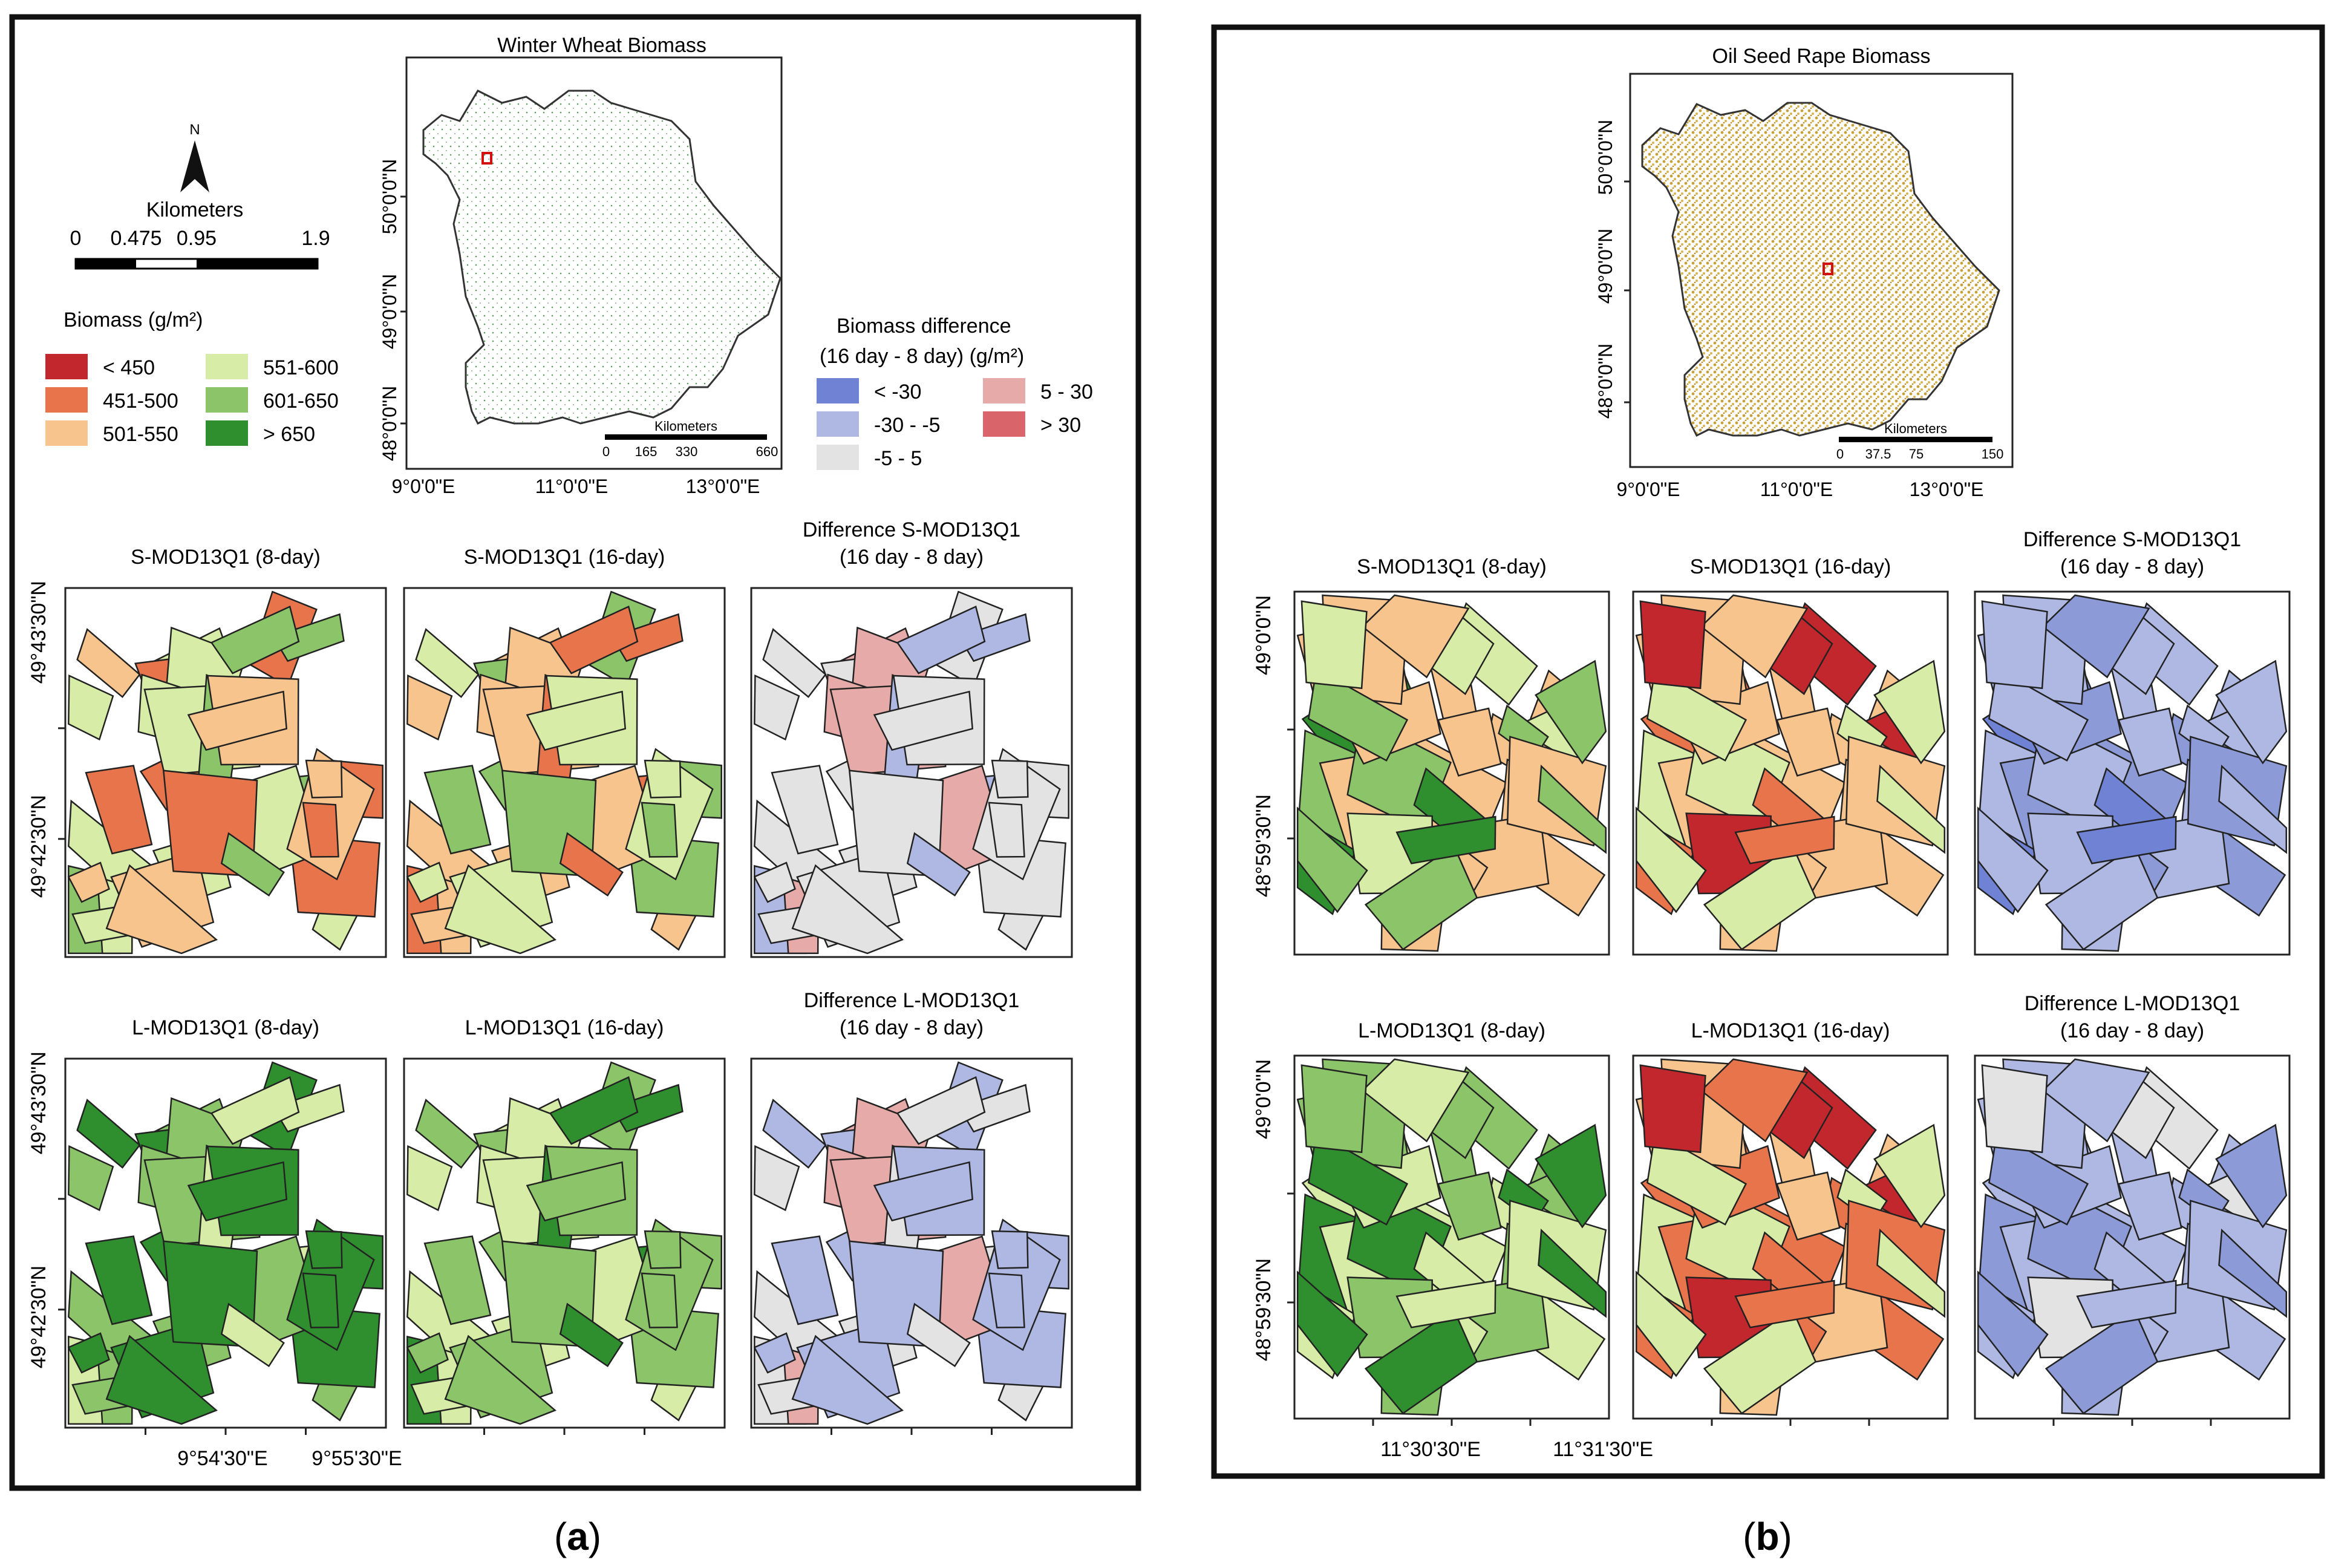 This screenshot has width=2330, height=1568. I want to click on lat-label-panel_b-0-0: 49°0'0"N, so click(1263, 635).